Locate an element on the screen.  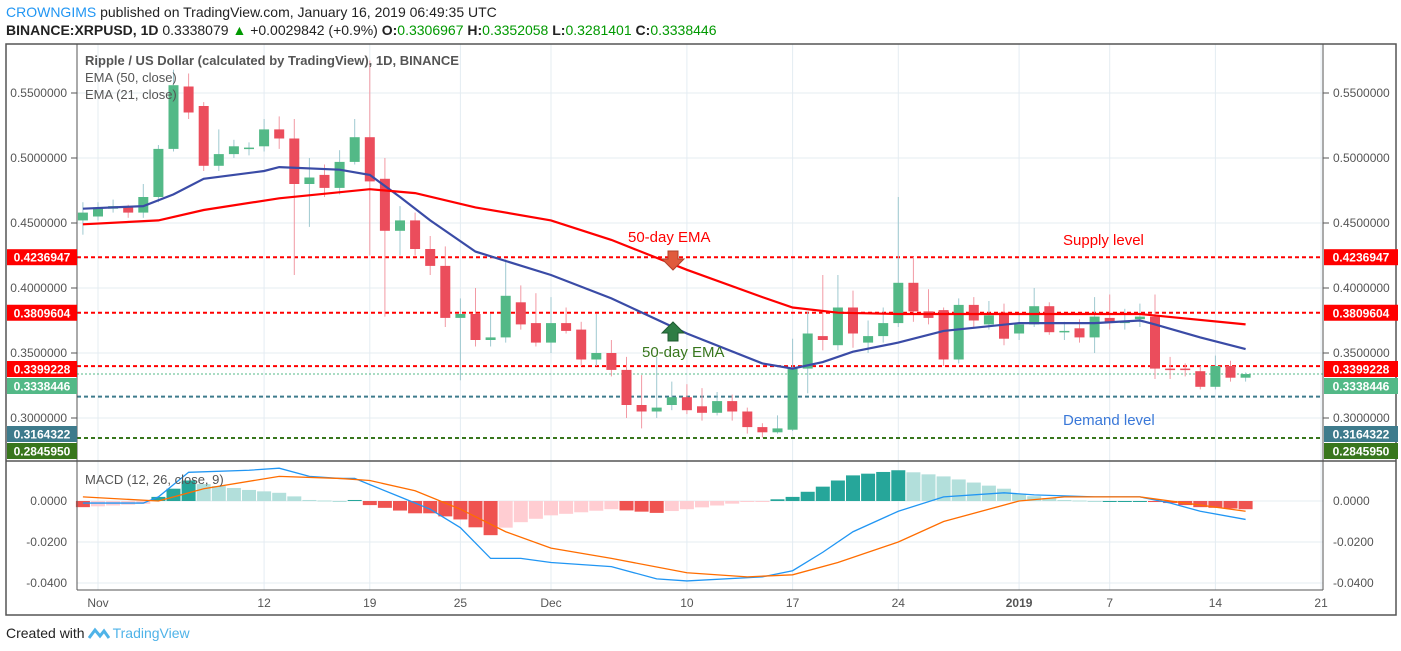
annotation-demand-level: Demand level is located at coordinates (1109, 420).